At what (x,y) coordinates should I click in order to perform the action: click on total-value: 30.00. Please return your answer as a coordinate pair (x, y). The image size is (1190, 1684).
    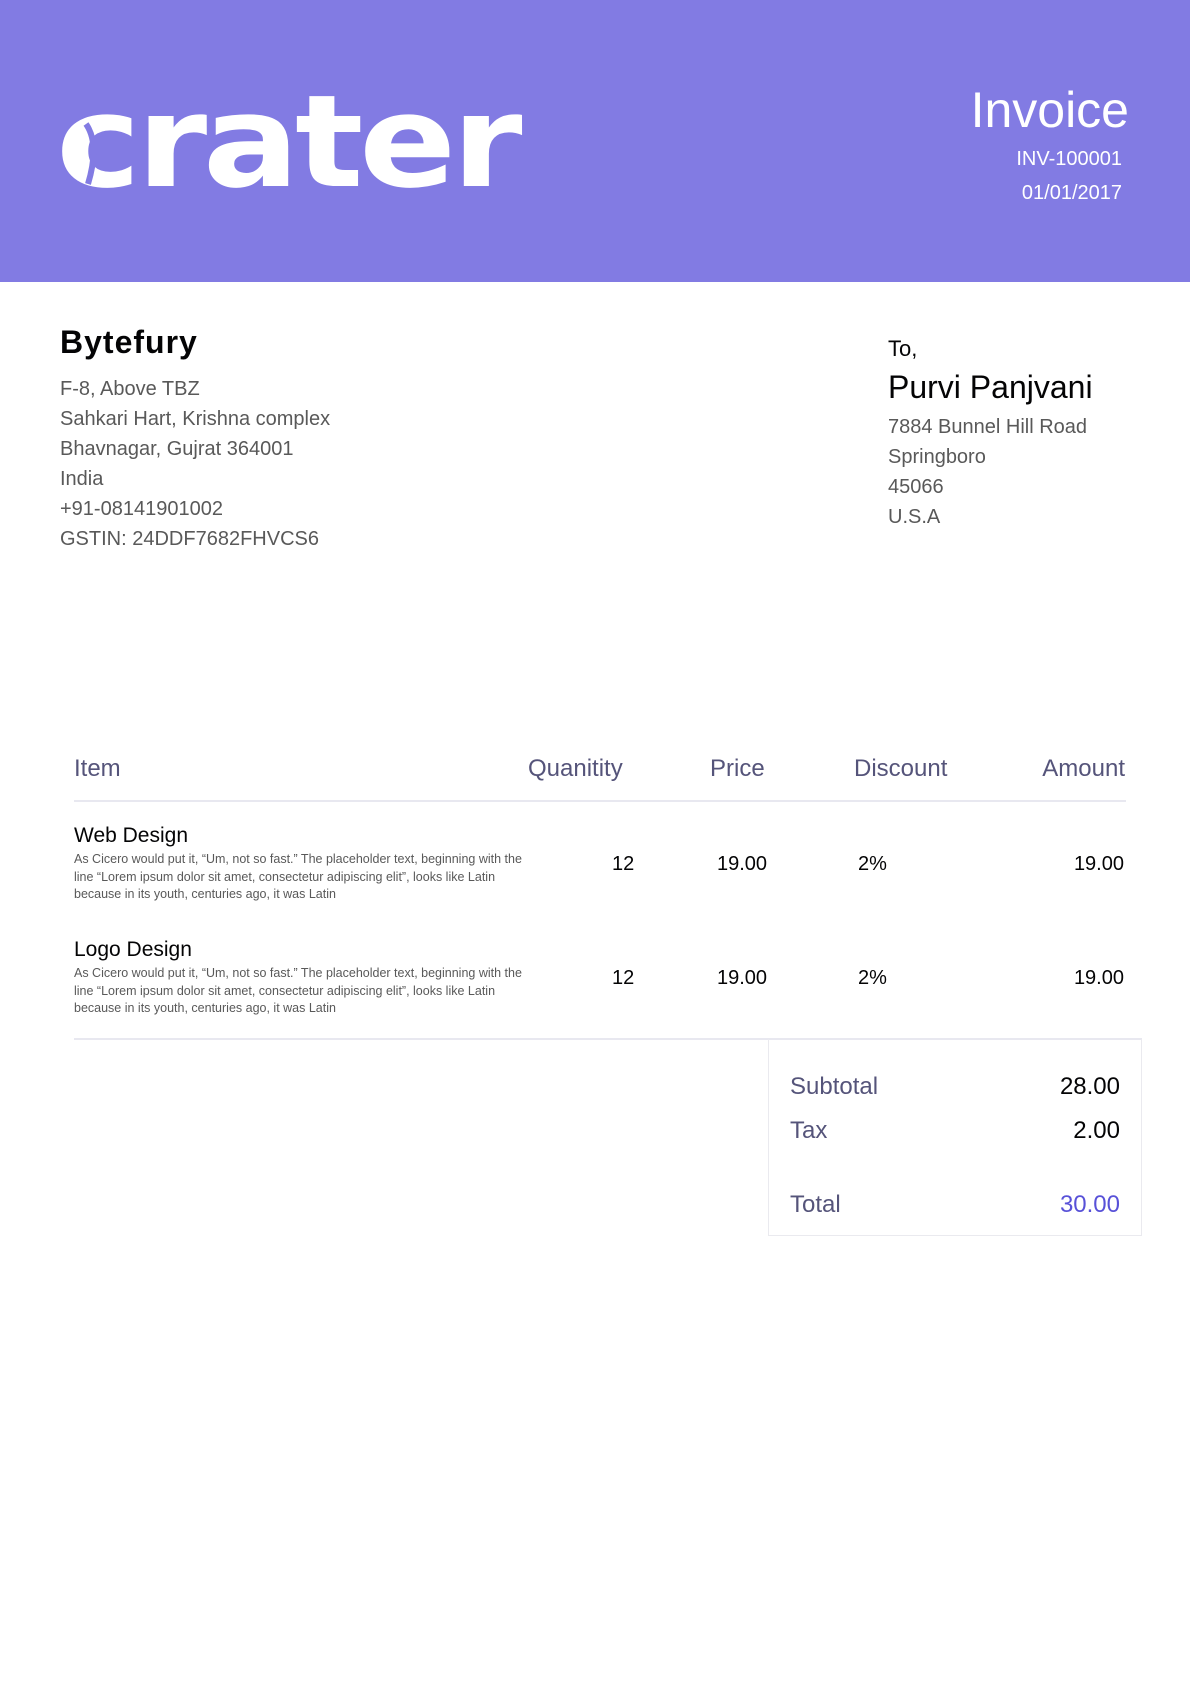
    Looking at the image, I should click on (1089, 1204).